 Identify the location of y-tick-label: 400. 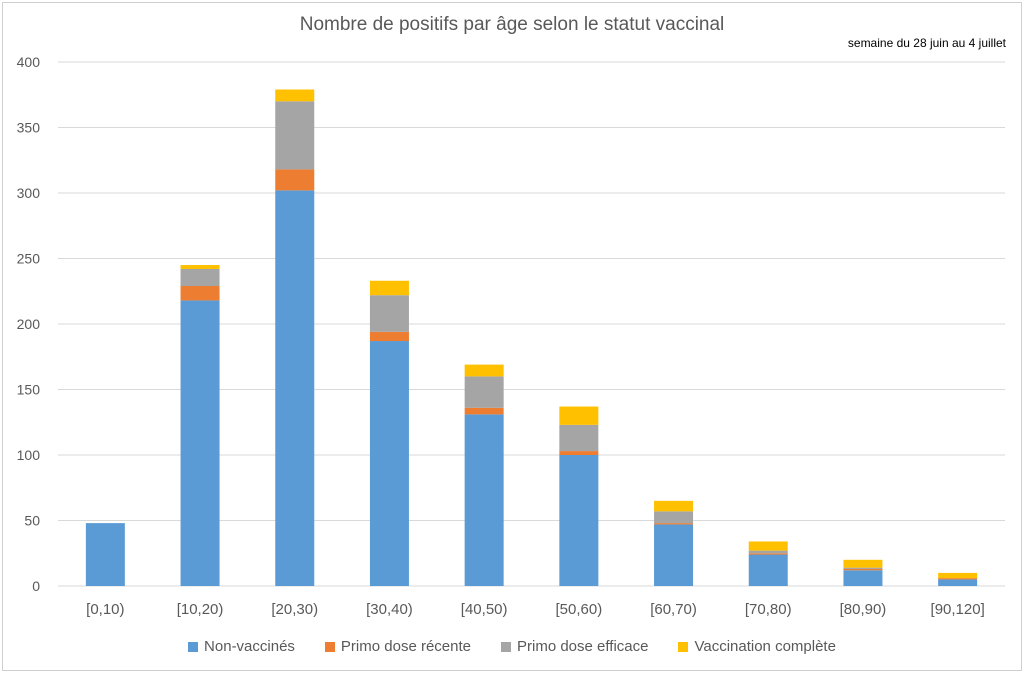
(29, 62).